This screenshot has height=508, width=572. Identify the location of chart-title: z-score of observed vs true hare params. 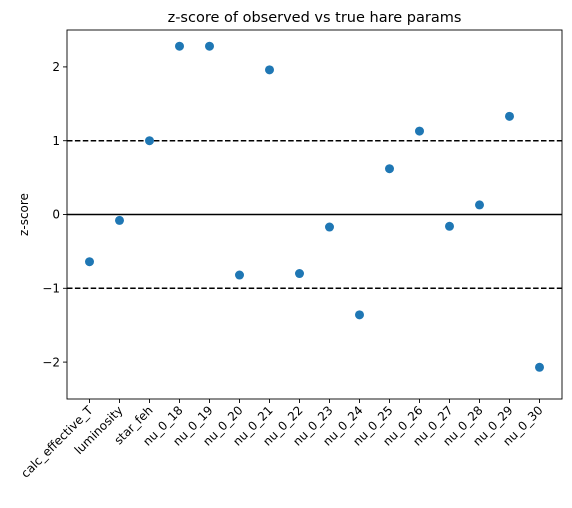
(315, 18).